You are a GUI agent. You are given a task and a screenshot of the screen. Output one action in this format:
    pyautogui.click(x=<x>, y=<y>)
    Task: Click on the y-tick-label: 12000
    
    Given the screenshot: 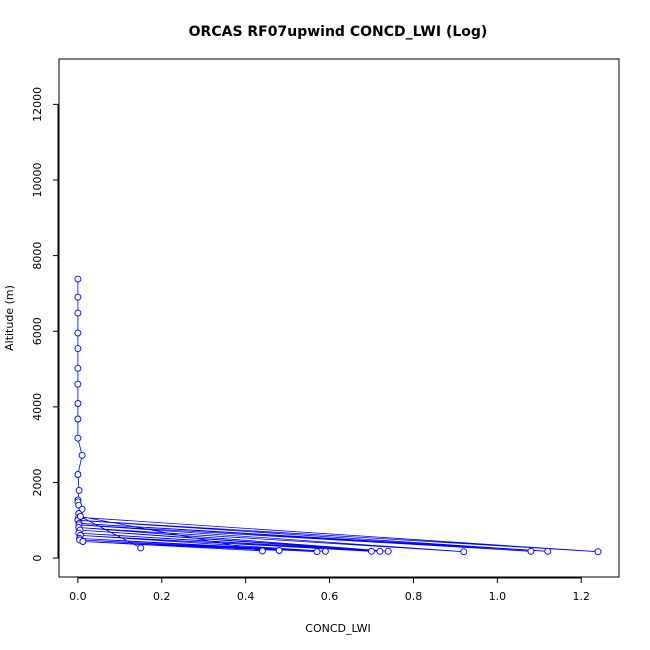 What is the action you would take?
    pyautogui.click(x=37, y=104)
    